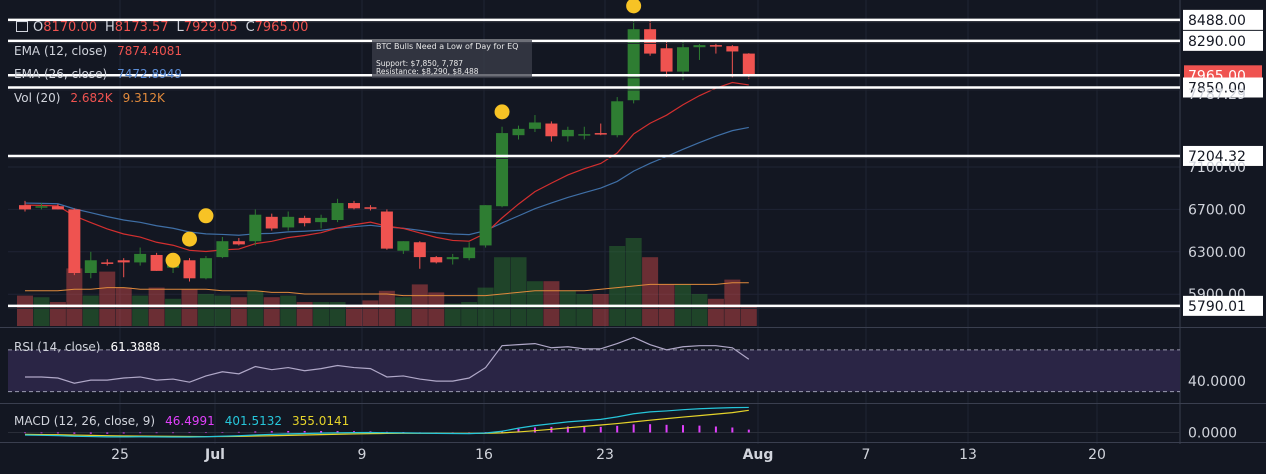 The height and width of the screenshot is (474, 1266). Describe the element at coordinates (57, 347) in the screenshot. I see `rsi-label: RSI (14, close)` at that location.